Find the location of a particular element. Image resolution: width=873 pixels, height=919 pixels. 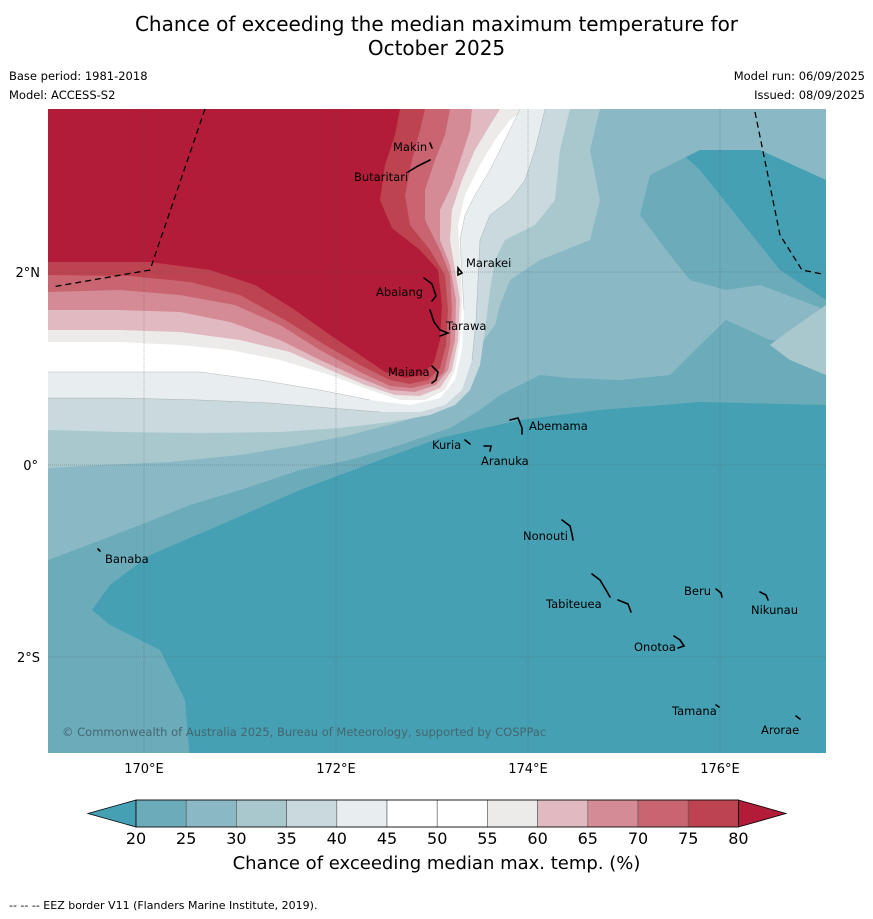

island-abemama-shape is located at coordinates (516, 426).